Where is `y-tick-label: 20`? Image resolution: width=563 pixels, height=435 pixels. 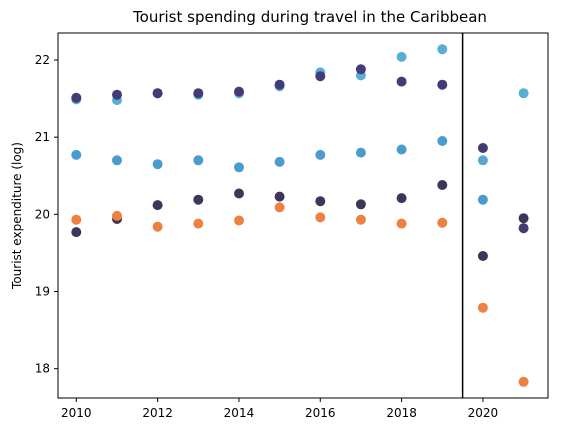
y-tick-label: 20 is located at coordinates (42, 214).